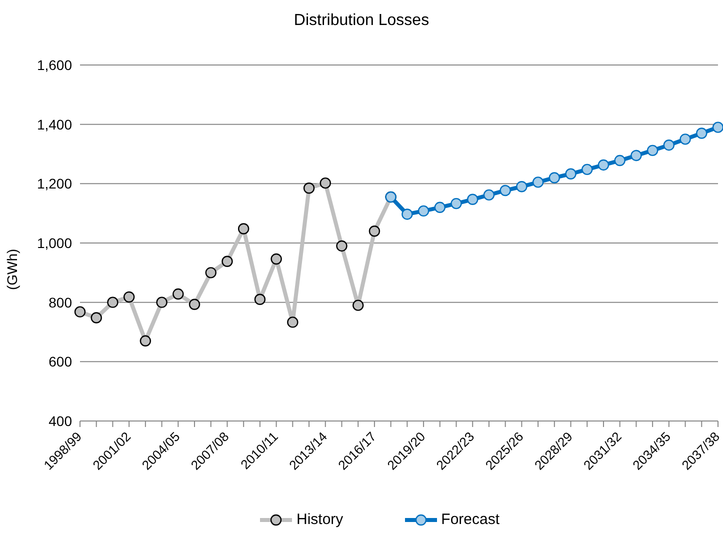 This screenshot has height=535, width=723. What do you see at coordinates (361, 21) in the screenshot?
I see `chart-title: Distribution Losses` at bounding box center [361, 21].